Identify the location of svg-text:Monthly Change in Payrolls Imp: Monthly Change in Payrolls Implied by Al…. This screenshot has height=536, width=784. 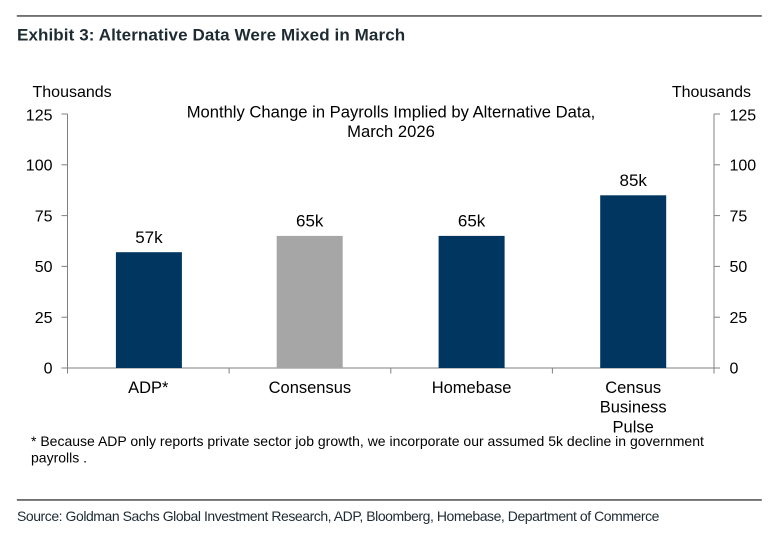
(391, 111).